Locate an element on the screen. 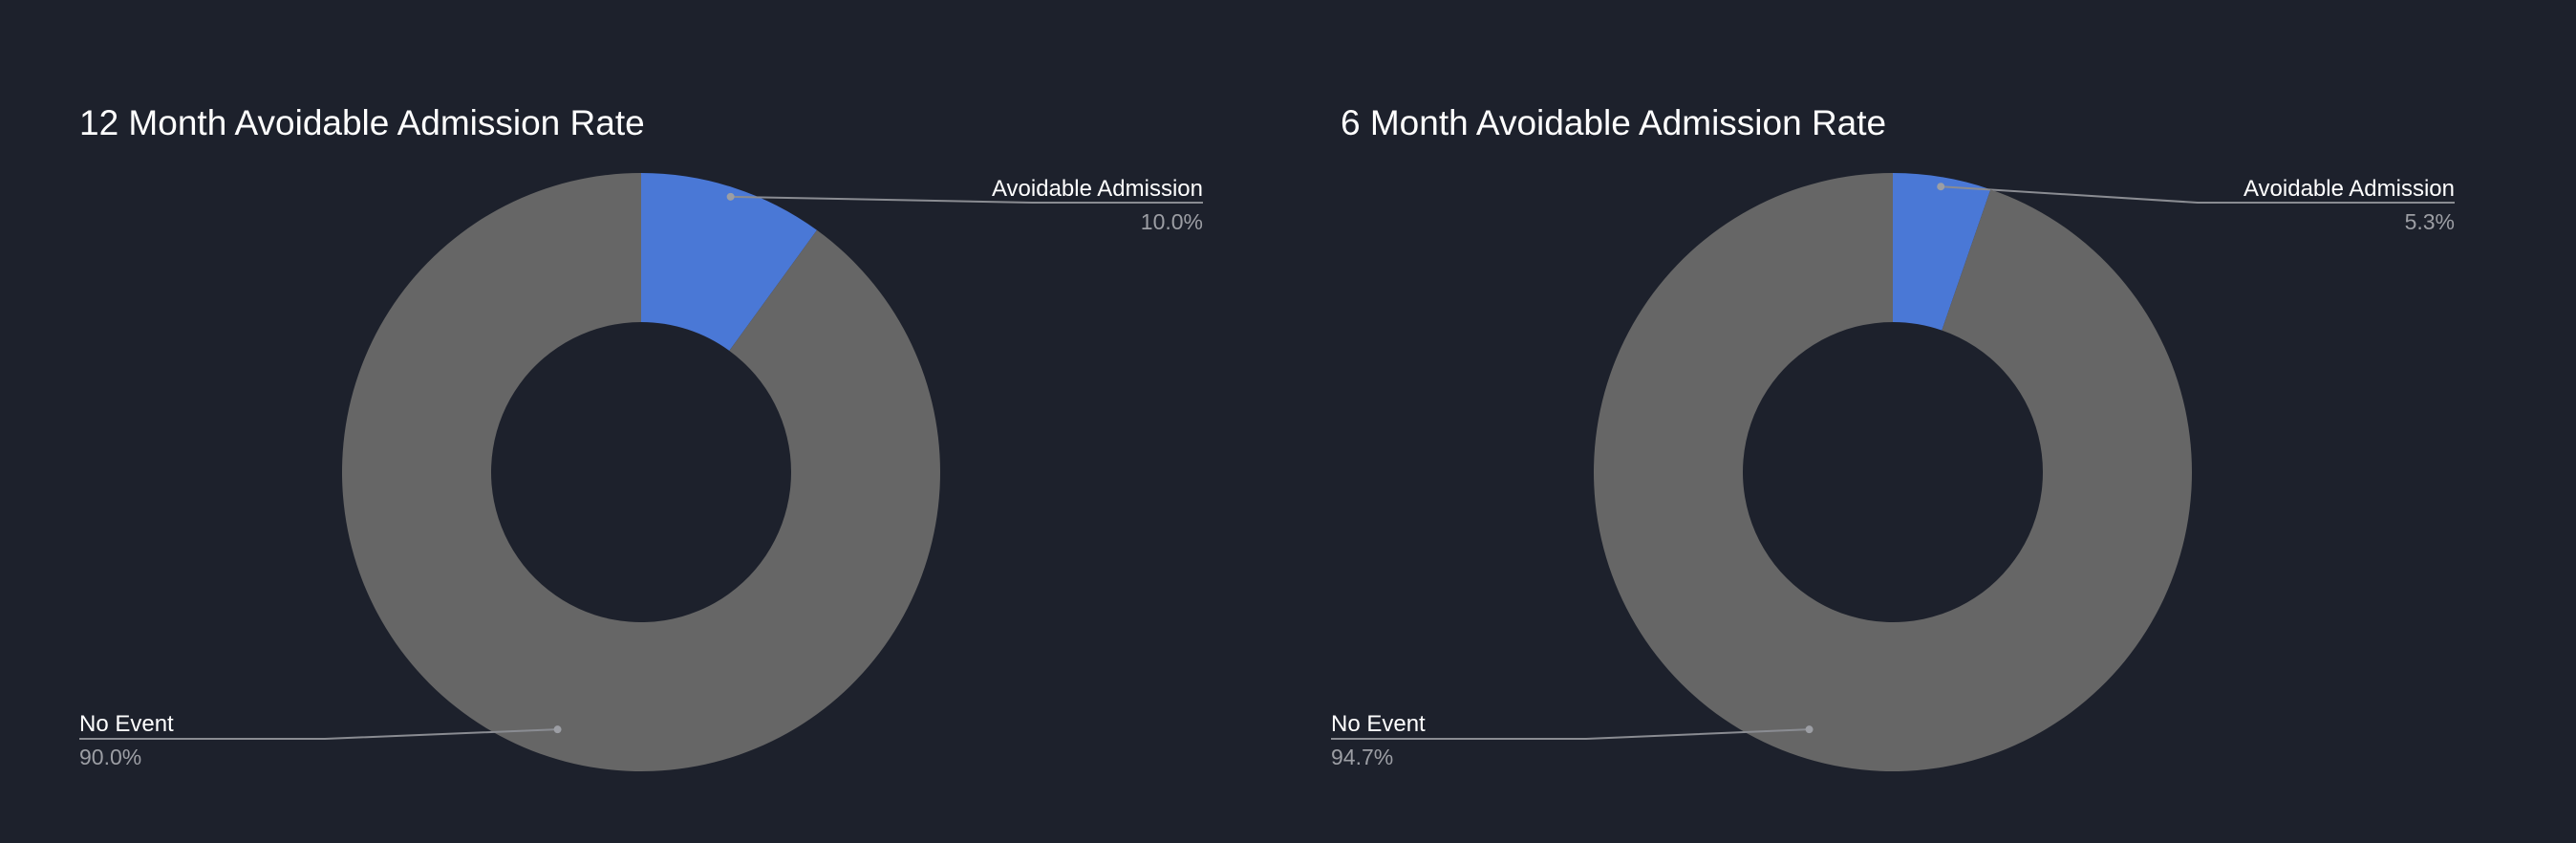 The image size is (2576, 843). slice-value-avoidable-admission: 10.0% is located at coordinates (1172, 221).